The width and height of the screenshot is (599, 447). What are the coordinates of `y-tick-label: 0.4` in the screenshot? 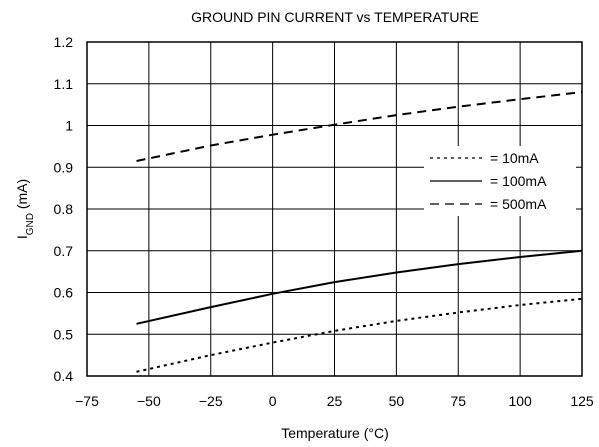 It's located at (64, 376).